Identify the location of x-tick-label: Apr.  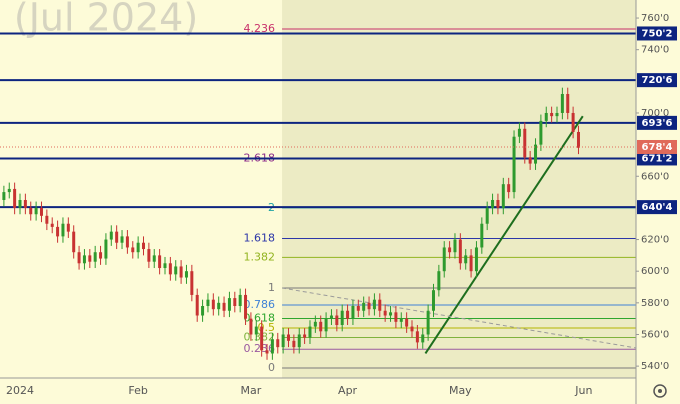
(348, 390).